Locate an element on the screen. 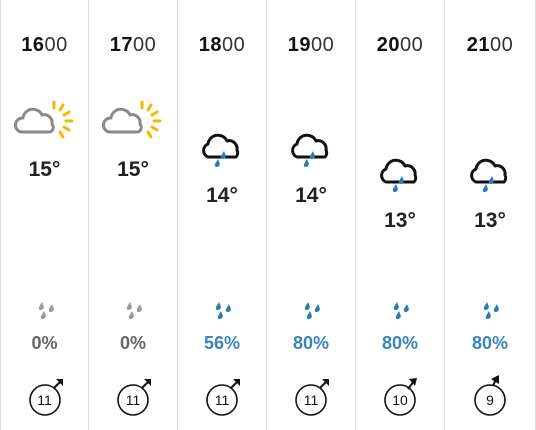 The image size is (536, 430). hour-label: 2000 is located at coordinates (400, 45).